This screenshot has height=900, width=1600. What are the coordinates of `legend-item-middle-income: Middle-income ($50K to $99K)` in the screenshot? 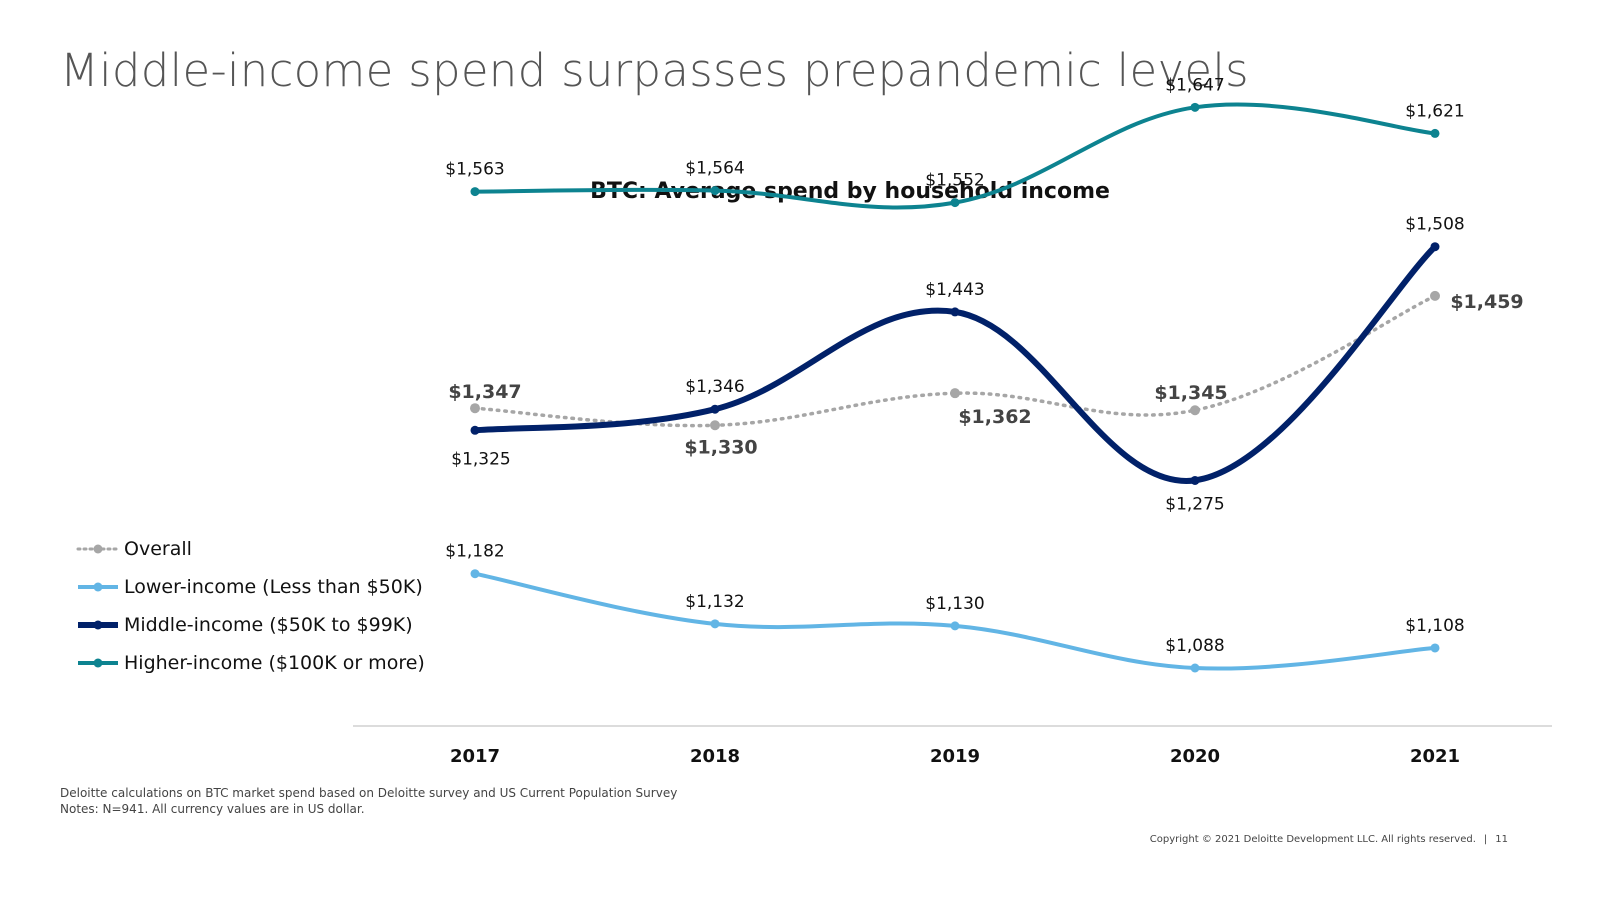 It's located at (250, 625).